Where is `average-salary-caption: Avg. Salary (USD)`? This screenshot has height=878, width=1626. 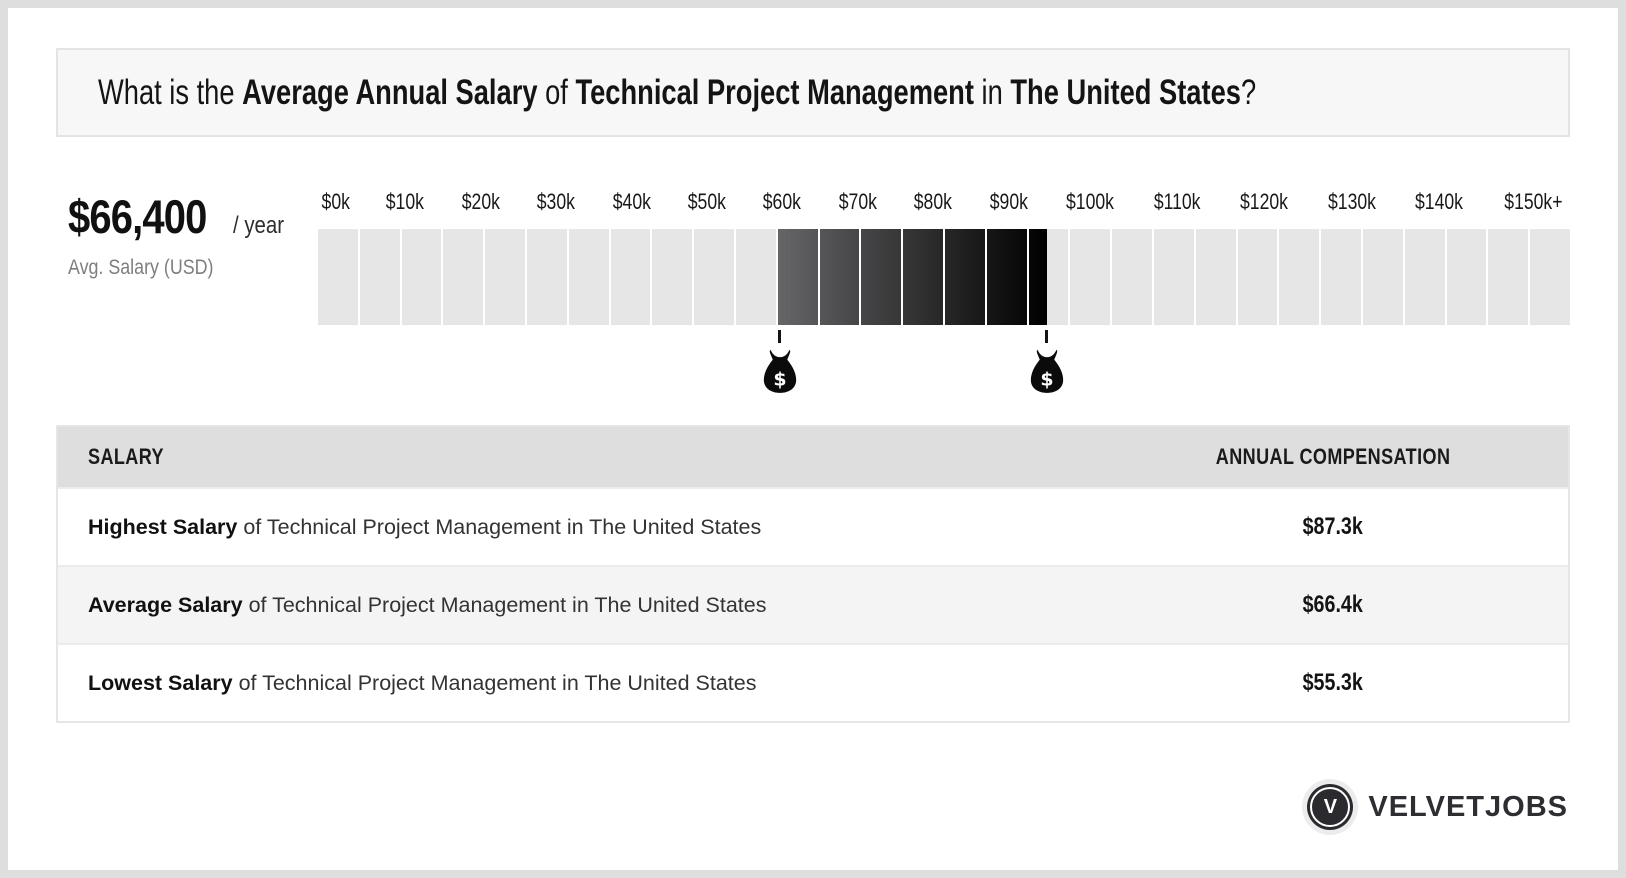 average-salary-caption: Avg. Salary (USD) is located at coordinates (141, 267).